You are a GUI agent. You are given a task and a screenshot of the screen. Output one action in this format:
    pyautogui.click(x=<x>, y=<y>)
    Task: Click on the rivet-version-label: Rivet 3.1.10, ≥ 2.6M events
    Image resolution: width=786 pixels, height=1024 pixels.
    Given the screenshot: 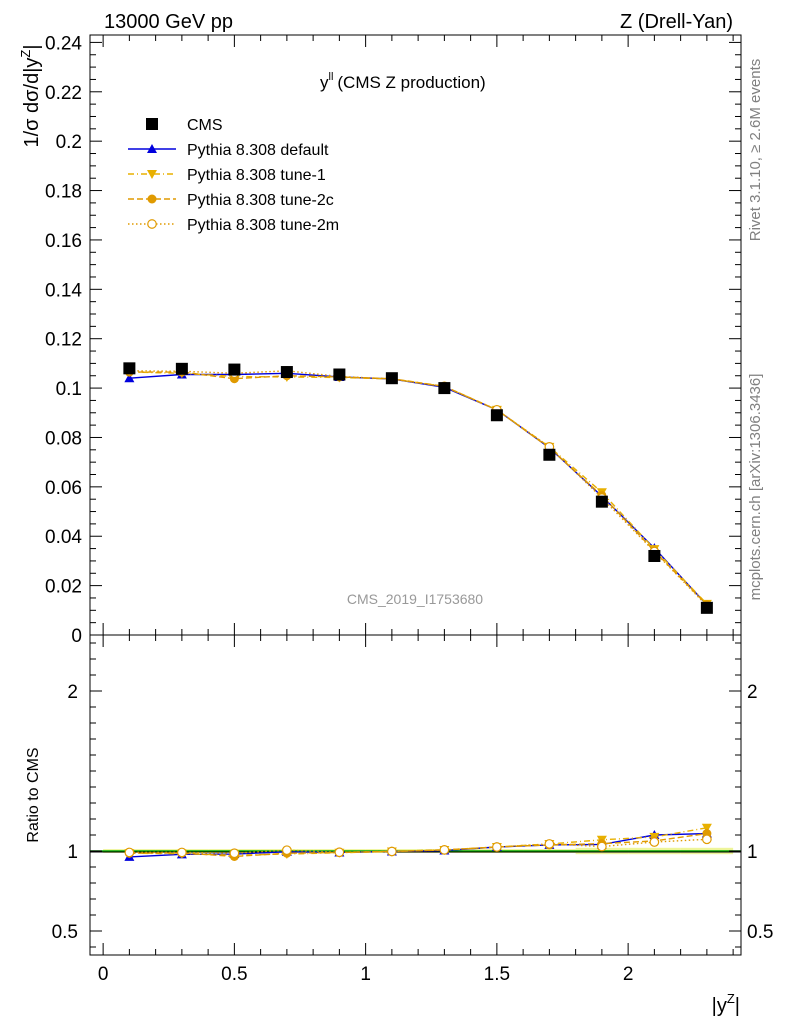 What is the action you would take?
    pyautogui.click(x=755, y=150)
    